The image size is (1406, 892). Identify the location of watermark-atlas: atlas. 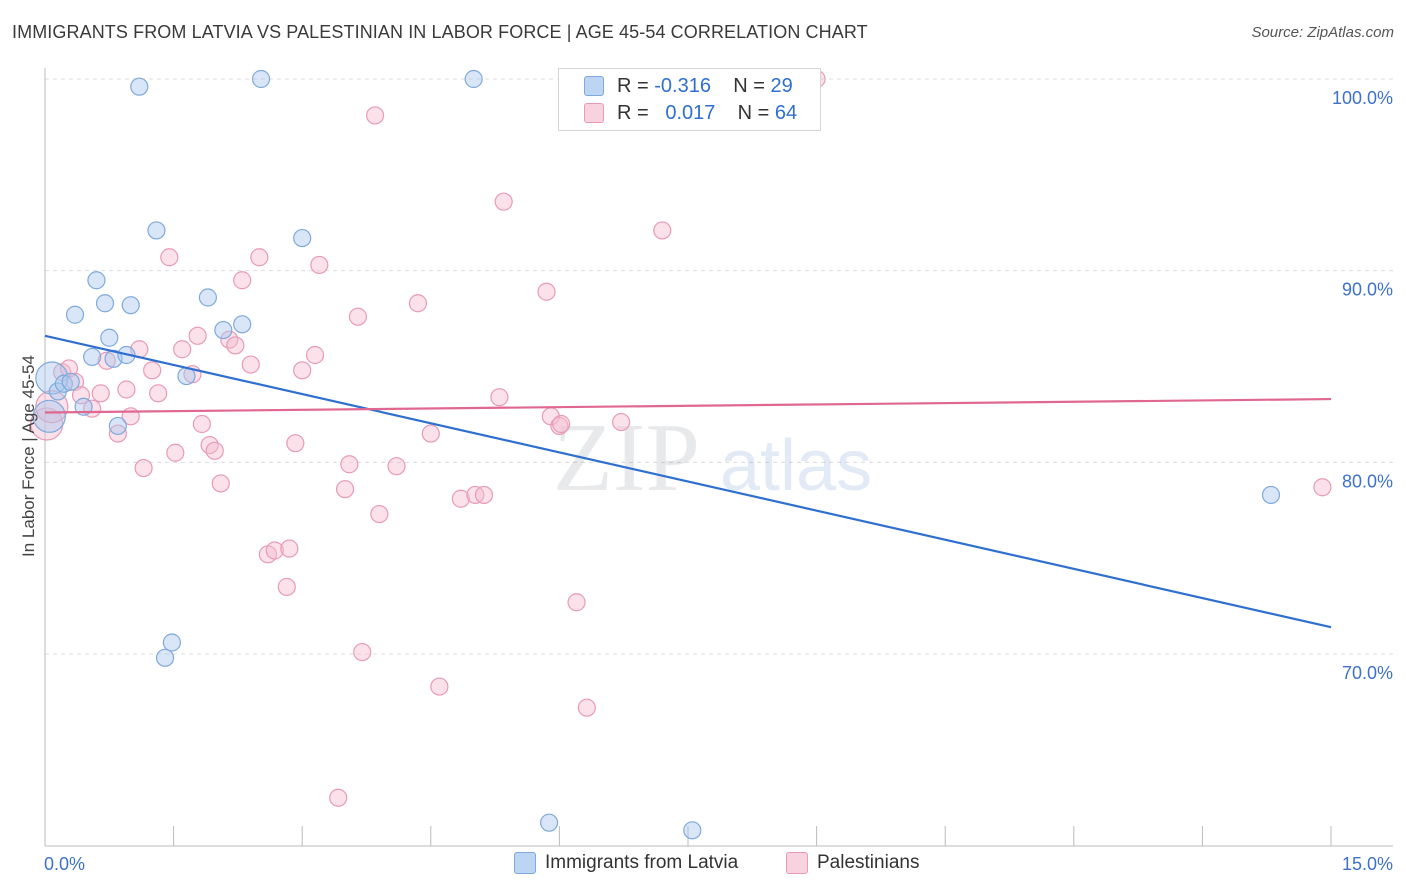
(796, 466).